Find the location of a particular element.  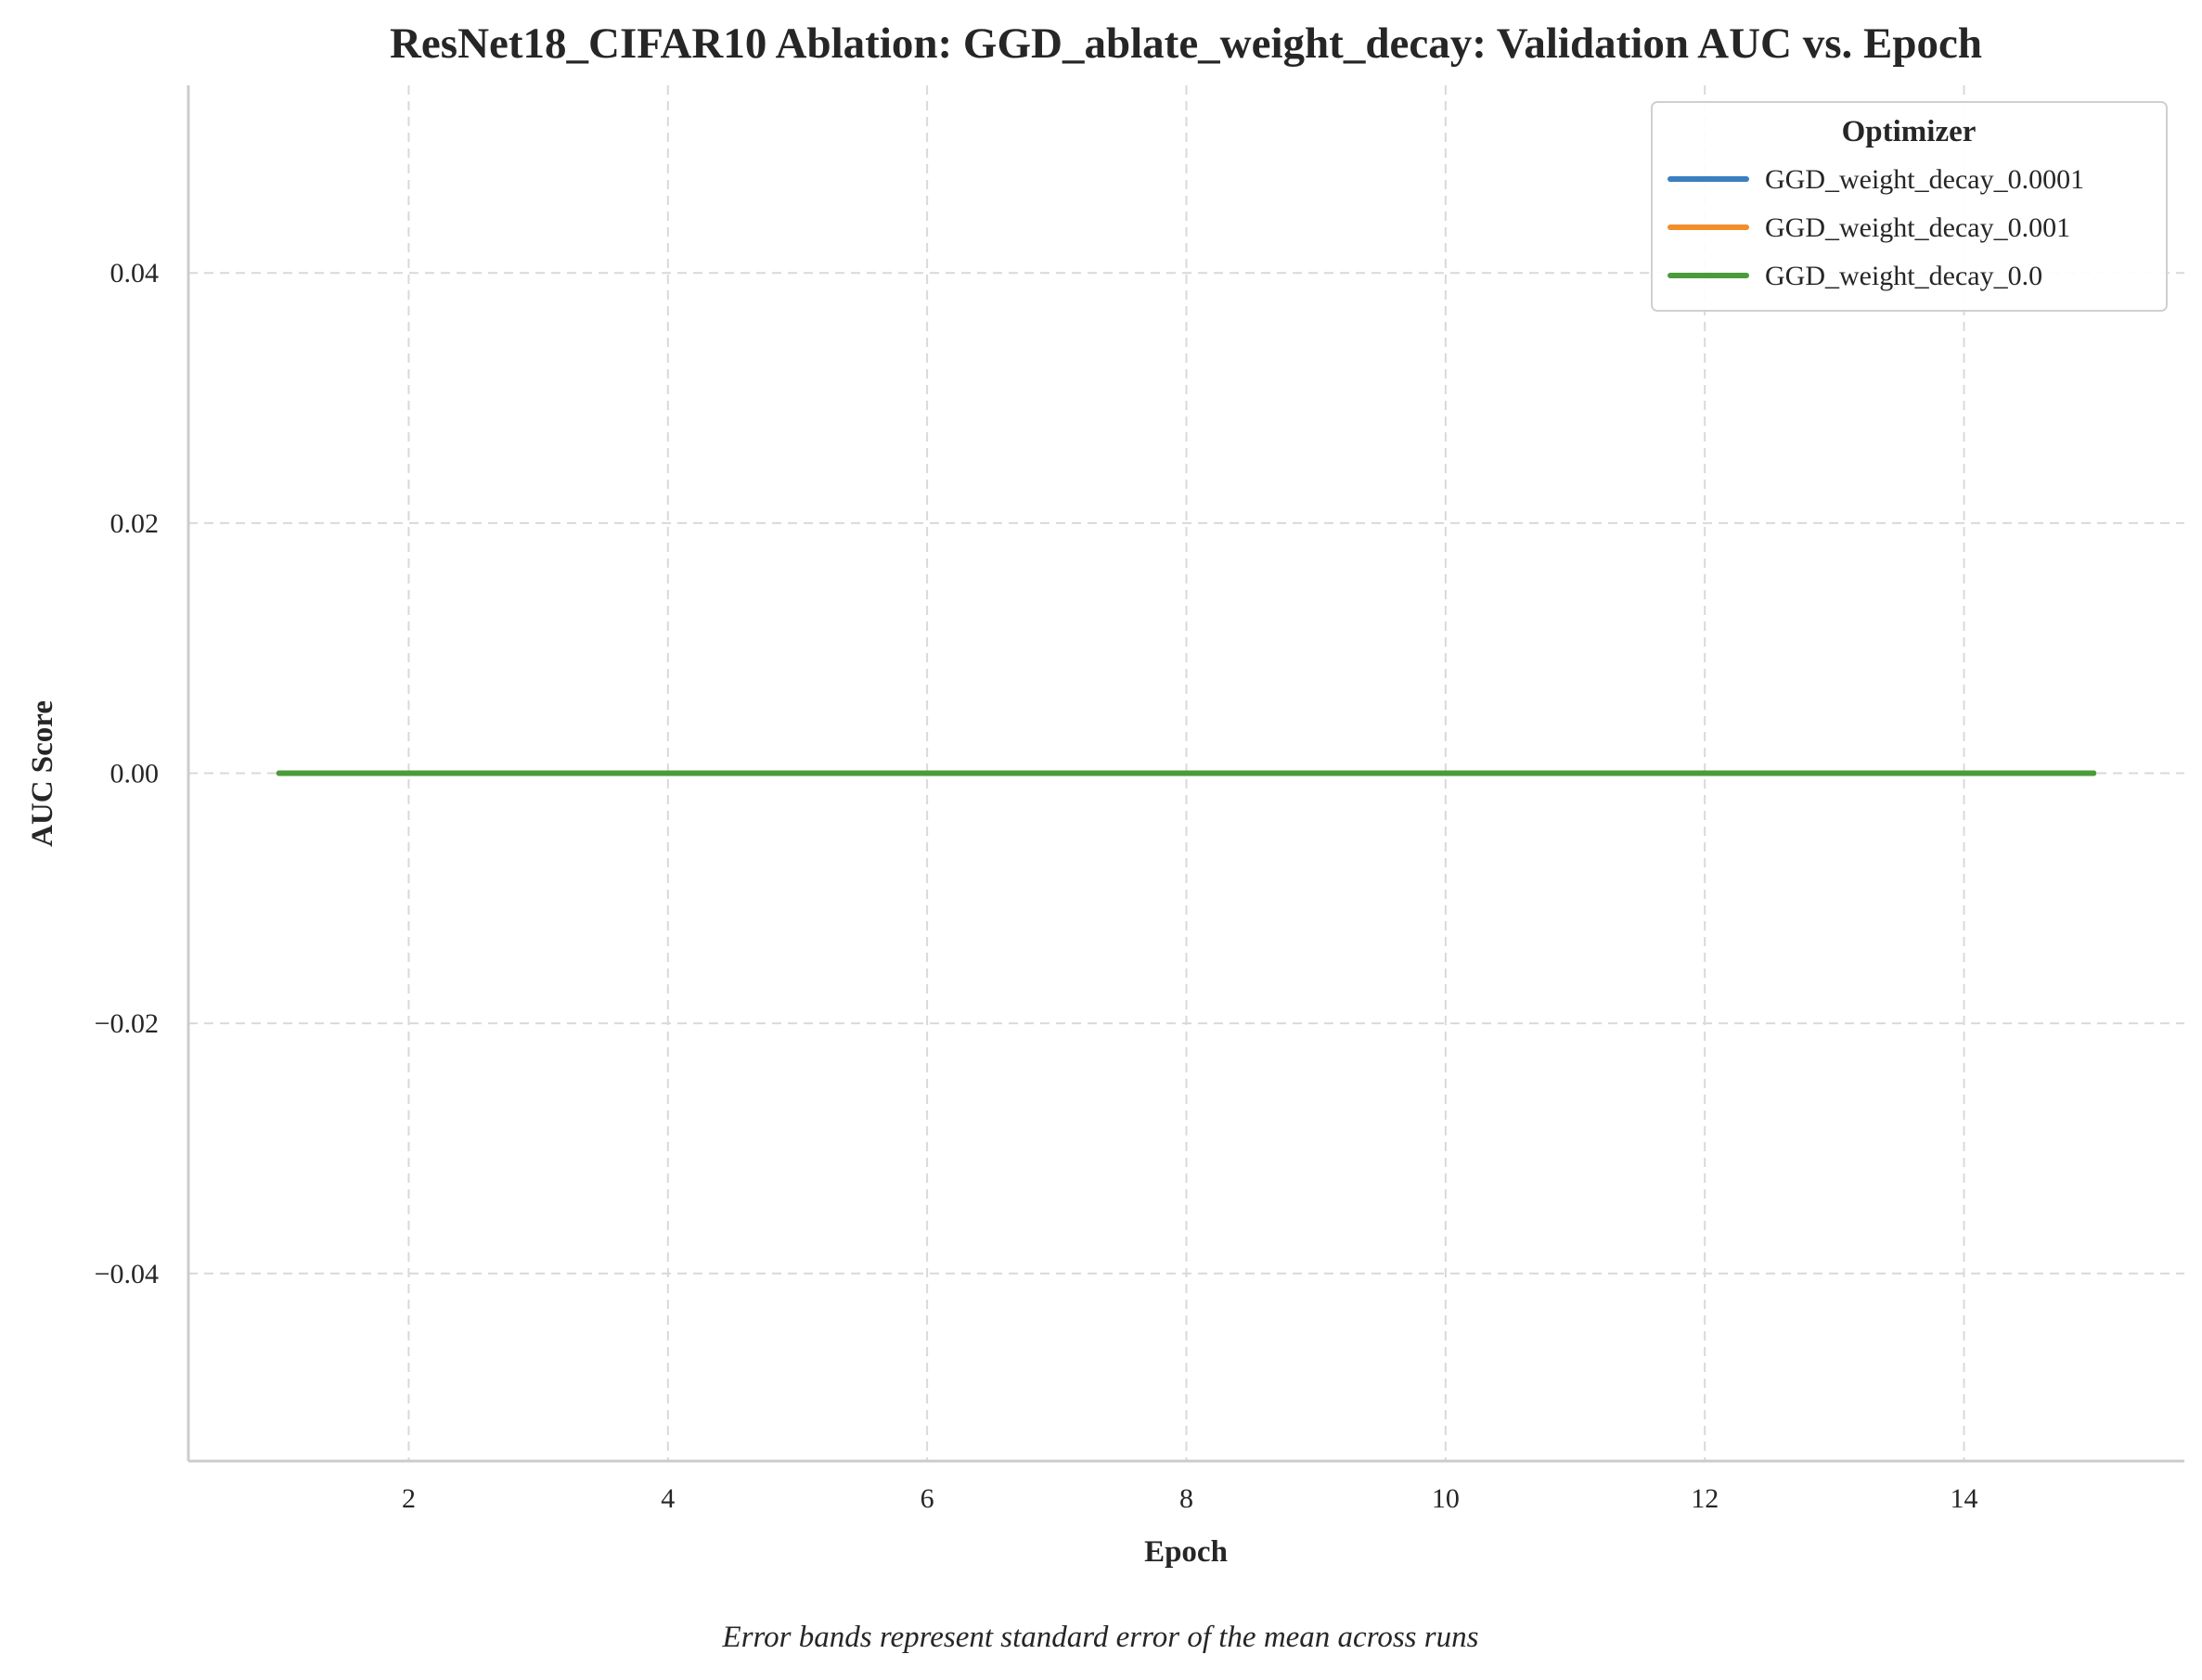

y-tick-label: 0.00 is located at coordinates (135, 774).